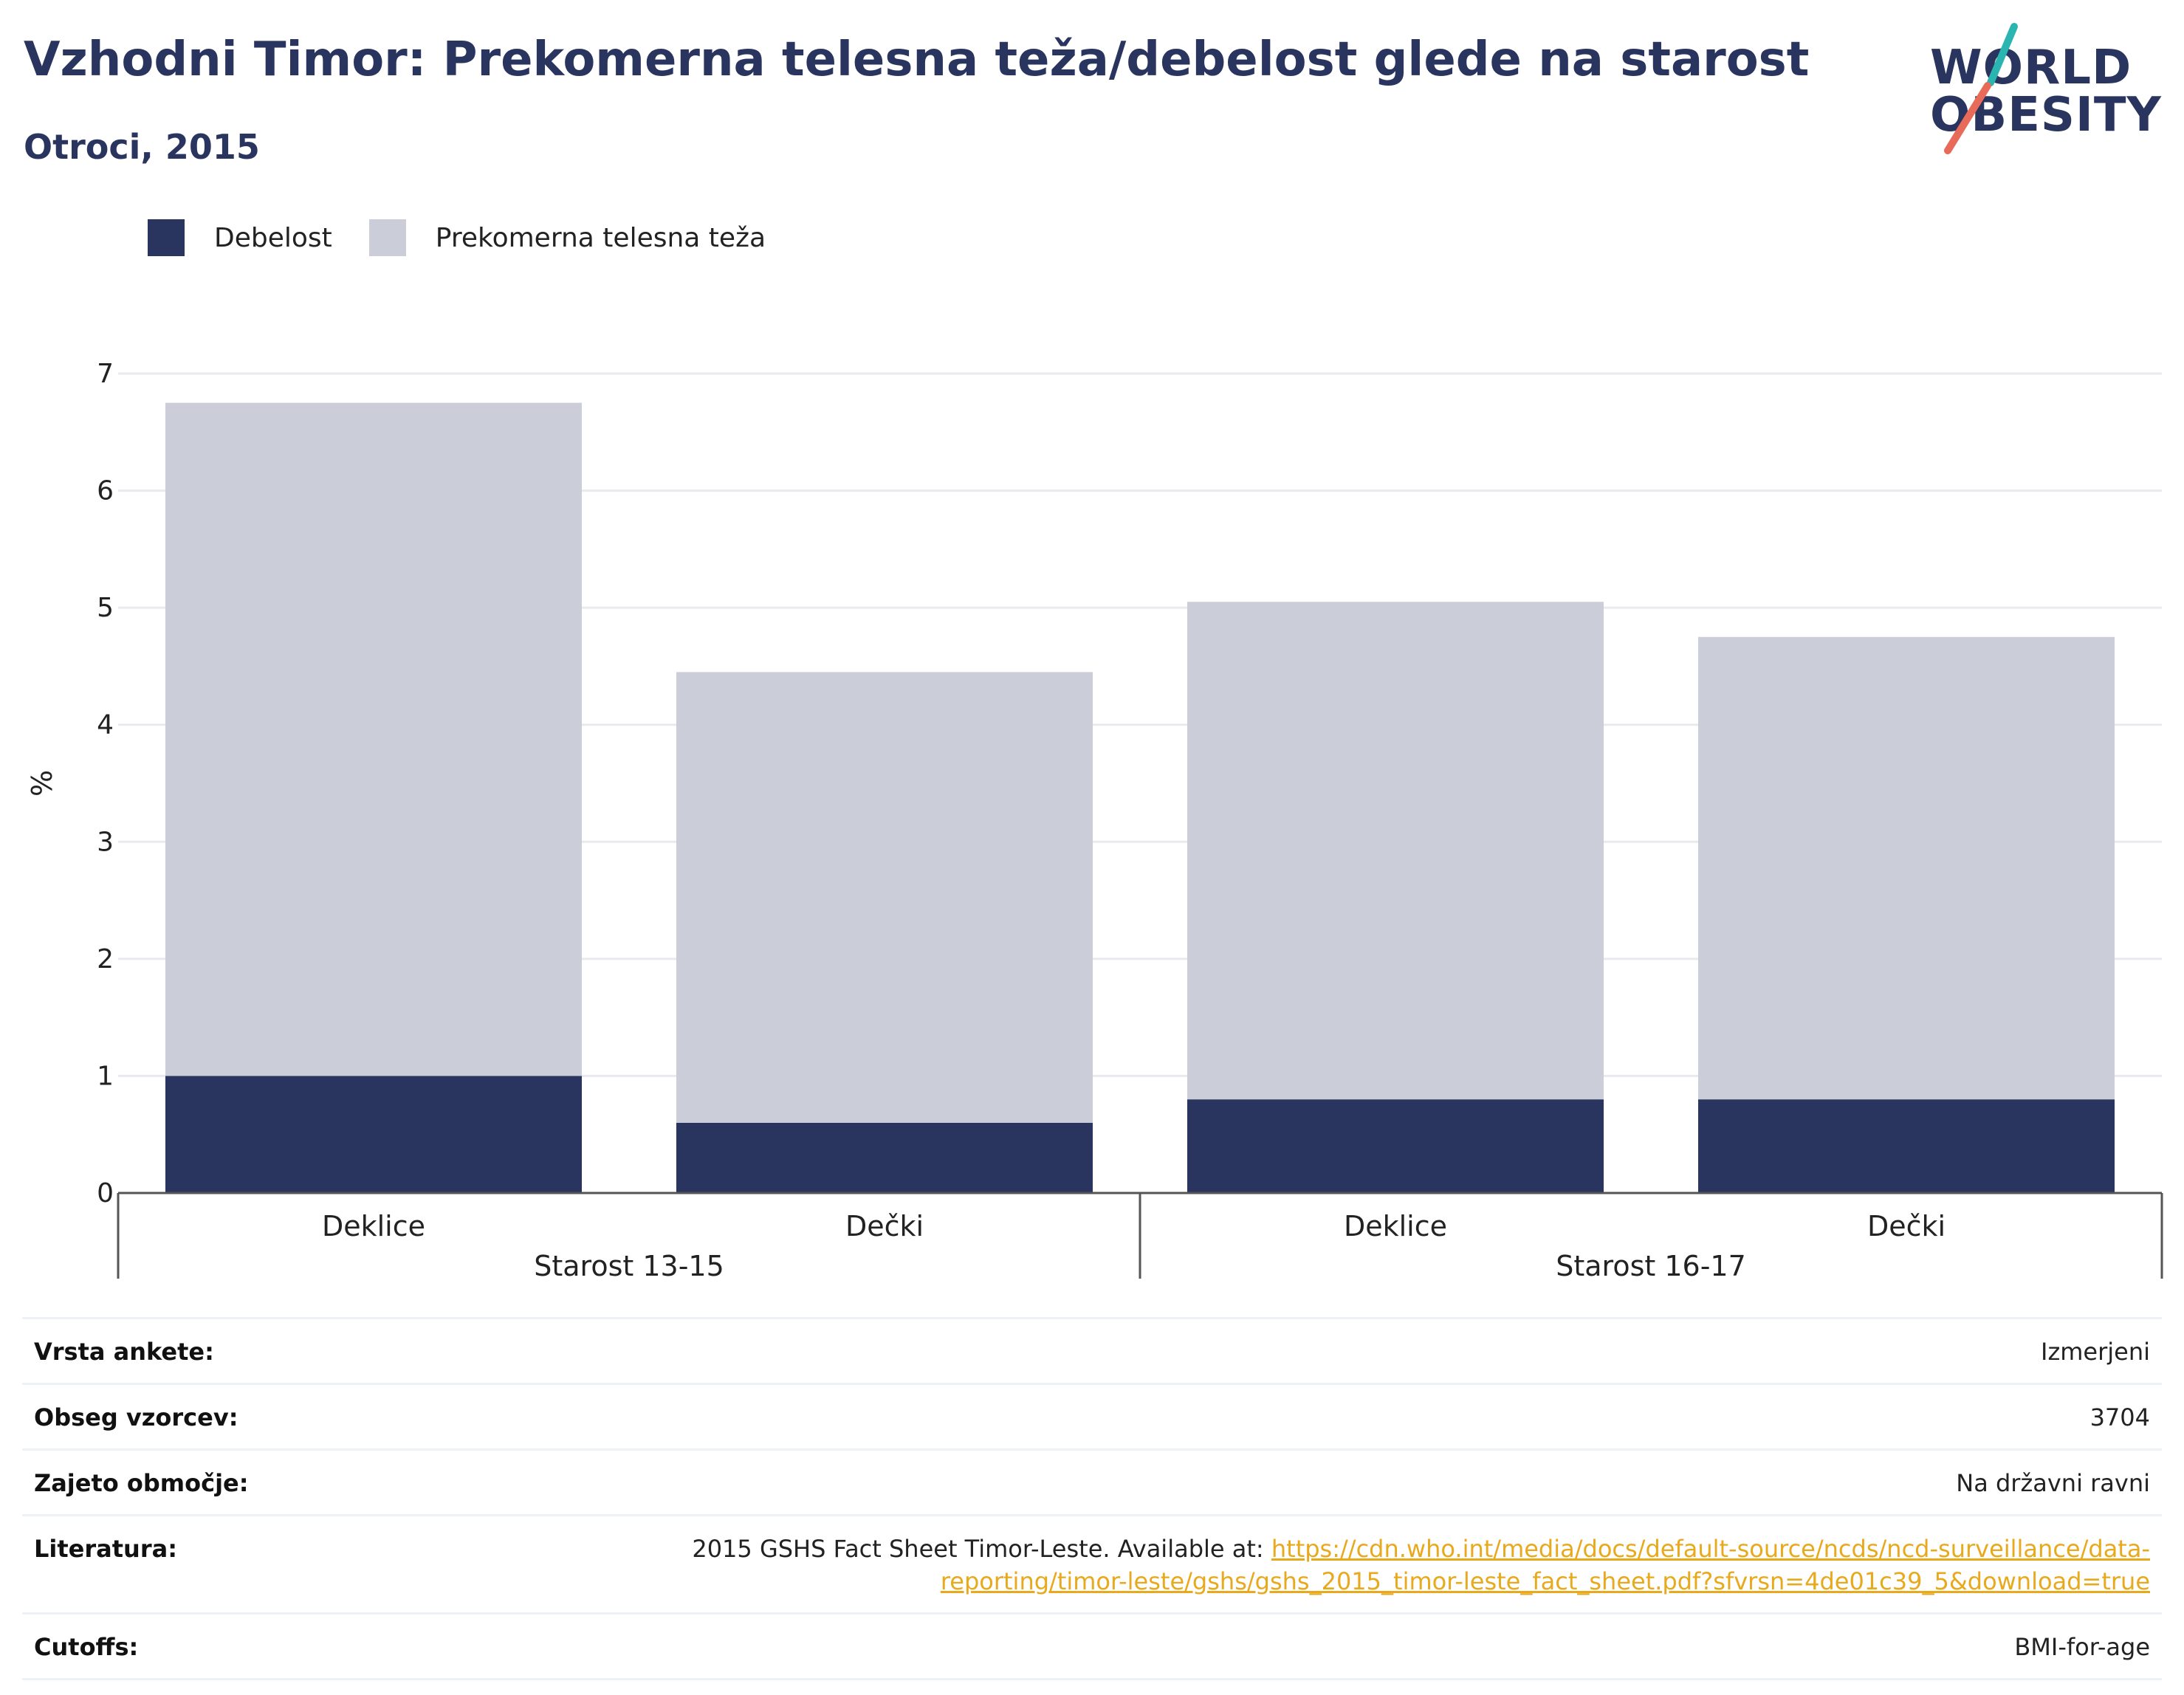 This screenshot has width=2184, height=1695. What do you see at coordinates (1981, 88) in the screenshot?
I see `logo-slash-icon` at bounding box center [1981, 88].